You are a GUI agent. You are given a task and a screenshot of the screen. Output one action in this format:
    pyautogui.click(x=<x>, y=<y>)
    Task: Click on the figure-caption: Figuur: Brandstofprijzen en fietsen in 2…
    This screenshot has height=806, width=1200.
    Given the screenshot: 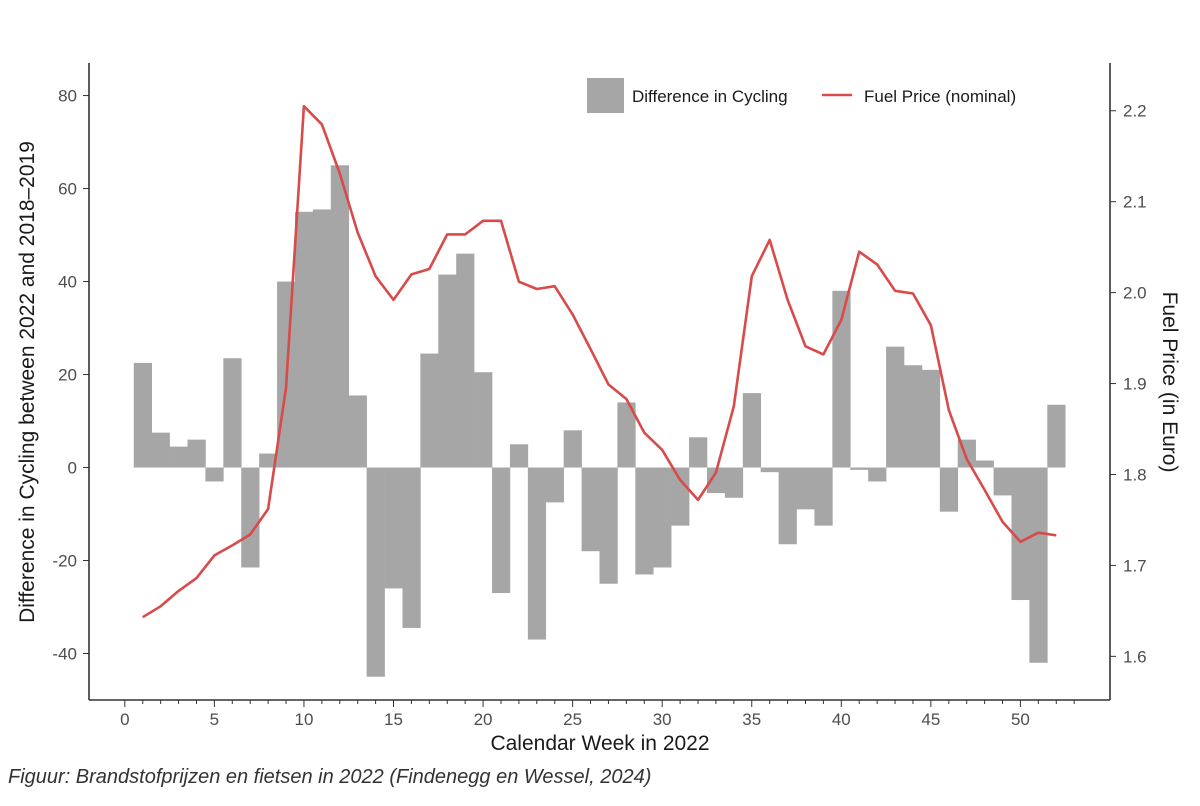 What is the action you would take?
    pyautogui.click(x=330, y=777)
    